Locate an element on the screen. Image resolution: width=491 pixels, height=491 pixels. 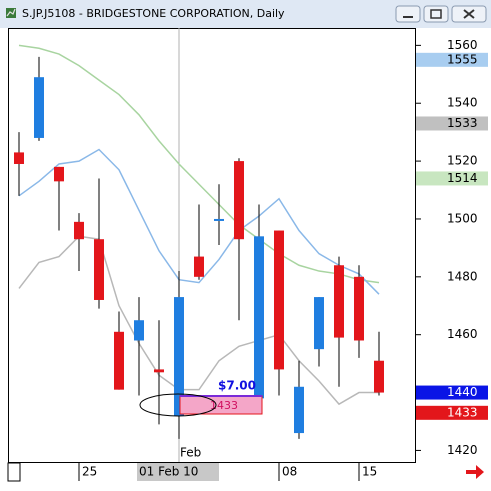
y-tick-label: 1460 is located at coordinates (462, 334).